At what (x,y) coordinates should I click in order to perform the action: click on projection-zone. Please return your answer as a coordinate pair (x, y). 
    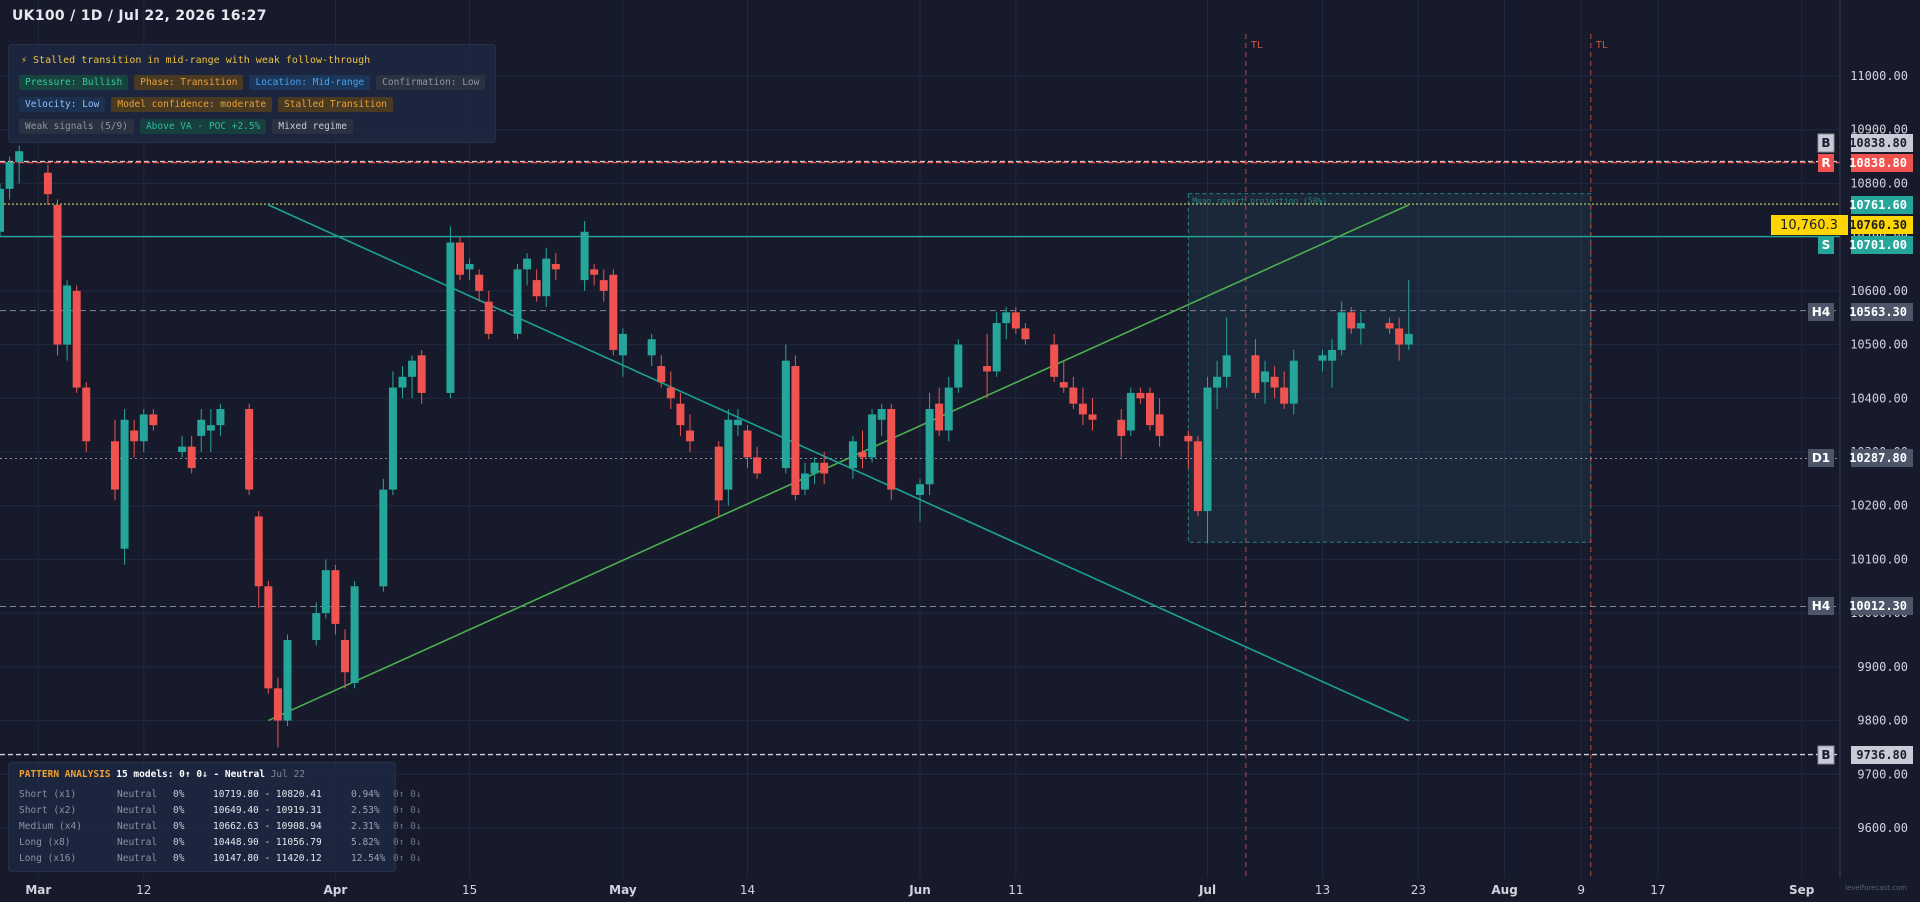
    Looking at the image, I should click on (1389, 368).